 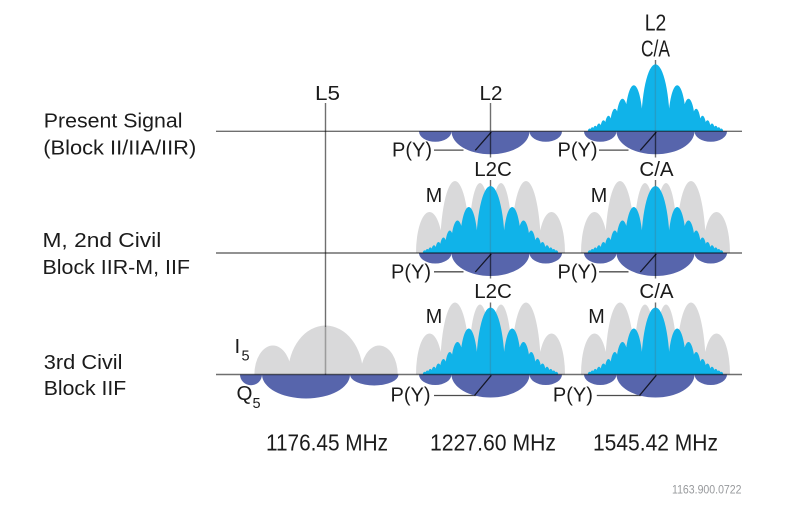 I want to click on svg-text: 1227.60 MHz, so click(x=493, y=443).